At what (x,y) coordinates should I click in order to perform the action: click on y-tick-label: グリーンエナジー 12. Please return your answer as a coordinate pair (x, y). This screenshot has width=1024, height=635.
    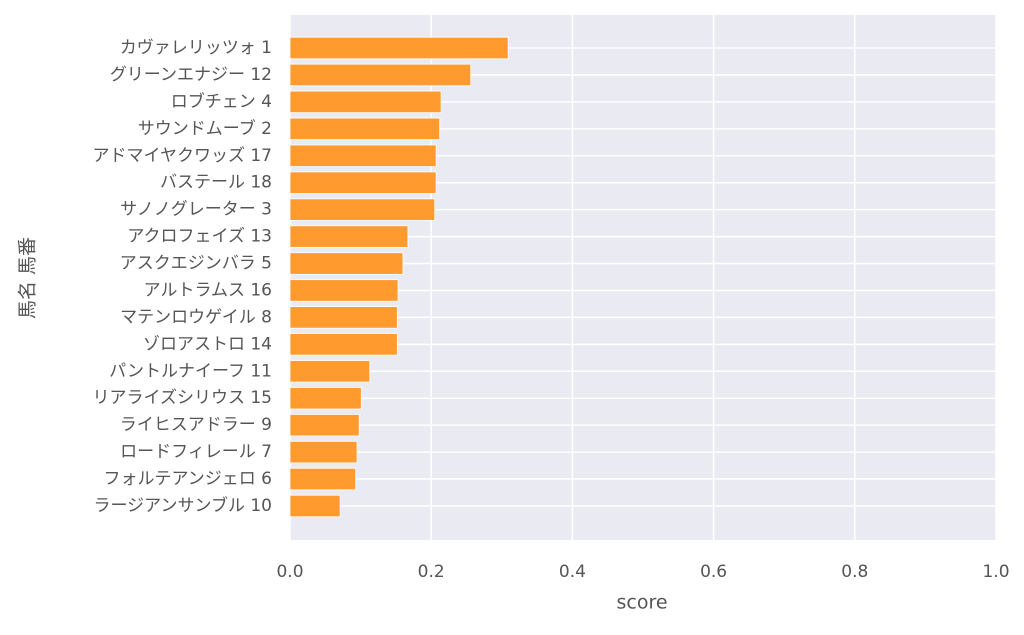
    Looking at the image, I should click on (191, 75).